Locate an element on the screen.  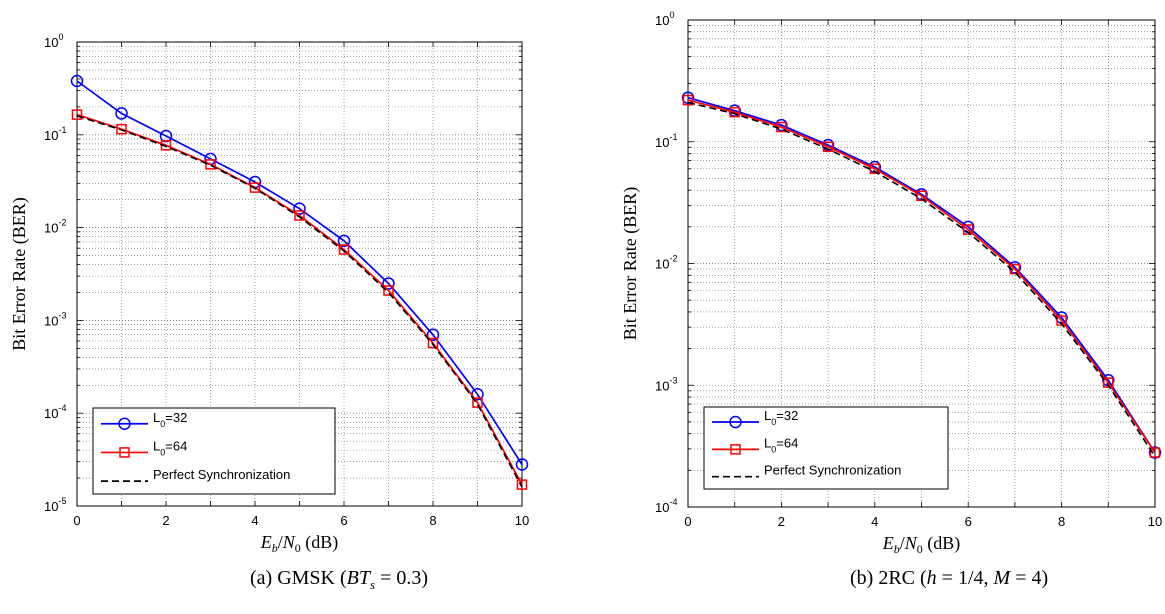
legend-text: Perfect Synchronization is located at coordinates (832, 470).